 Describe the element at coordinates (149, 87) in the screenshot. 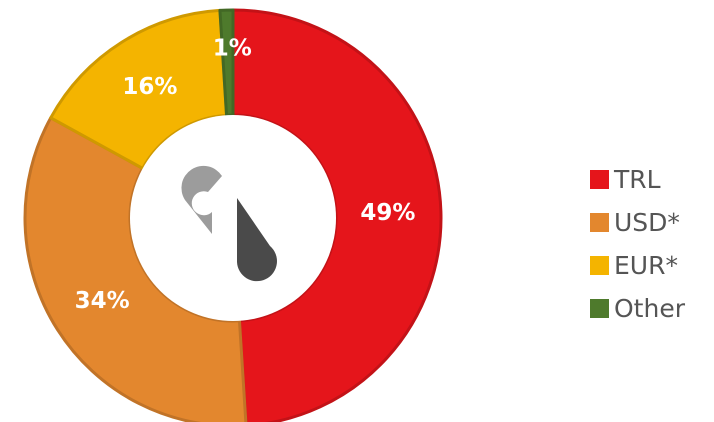

I see `slice-label-eur: 16%` at that location.